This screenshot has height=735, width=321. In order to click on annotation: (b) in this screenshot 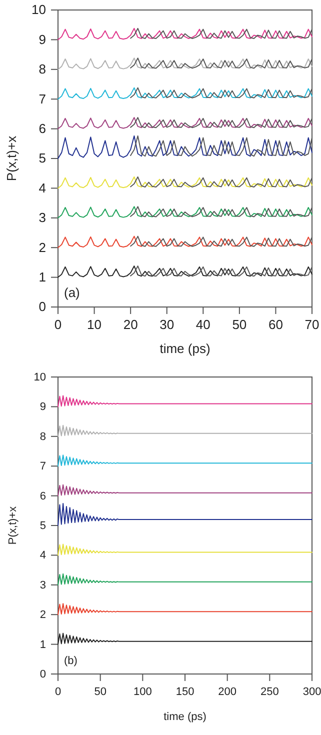, I will do `click(71, 661)`.